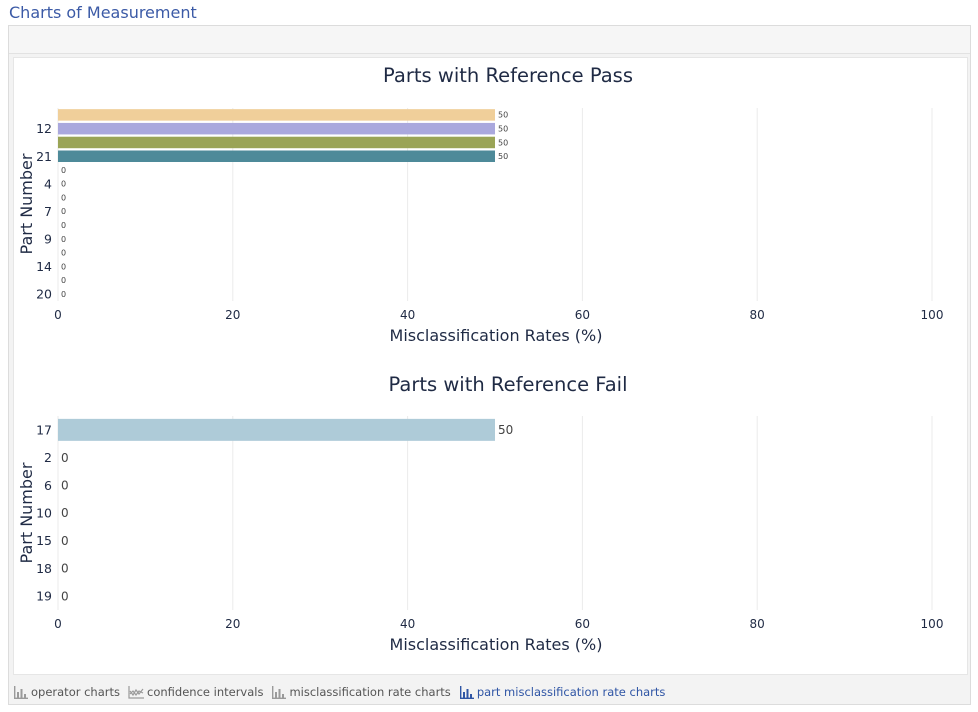 The image size is (978, 712). What do you see at coordinates (205, 692) in the screenshot?
I see `confidence-intervals-label: confidence intervals` at bounding box center [205, 692].